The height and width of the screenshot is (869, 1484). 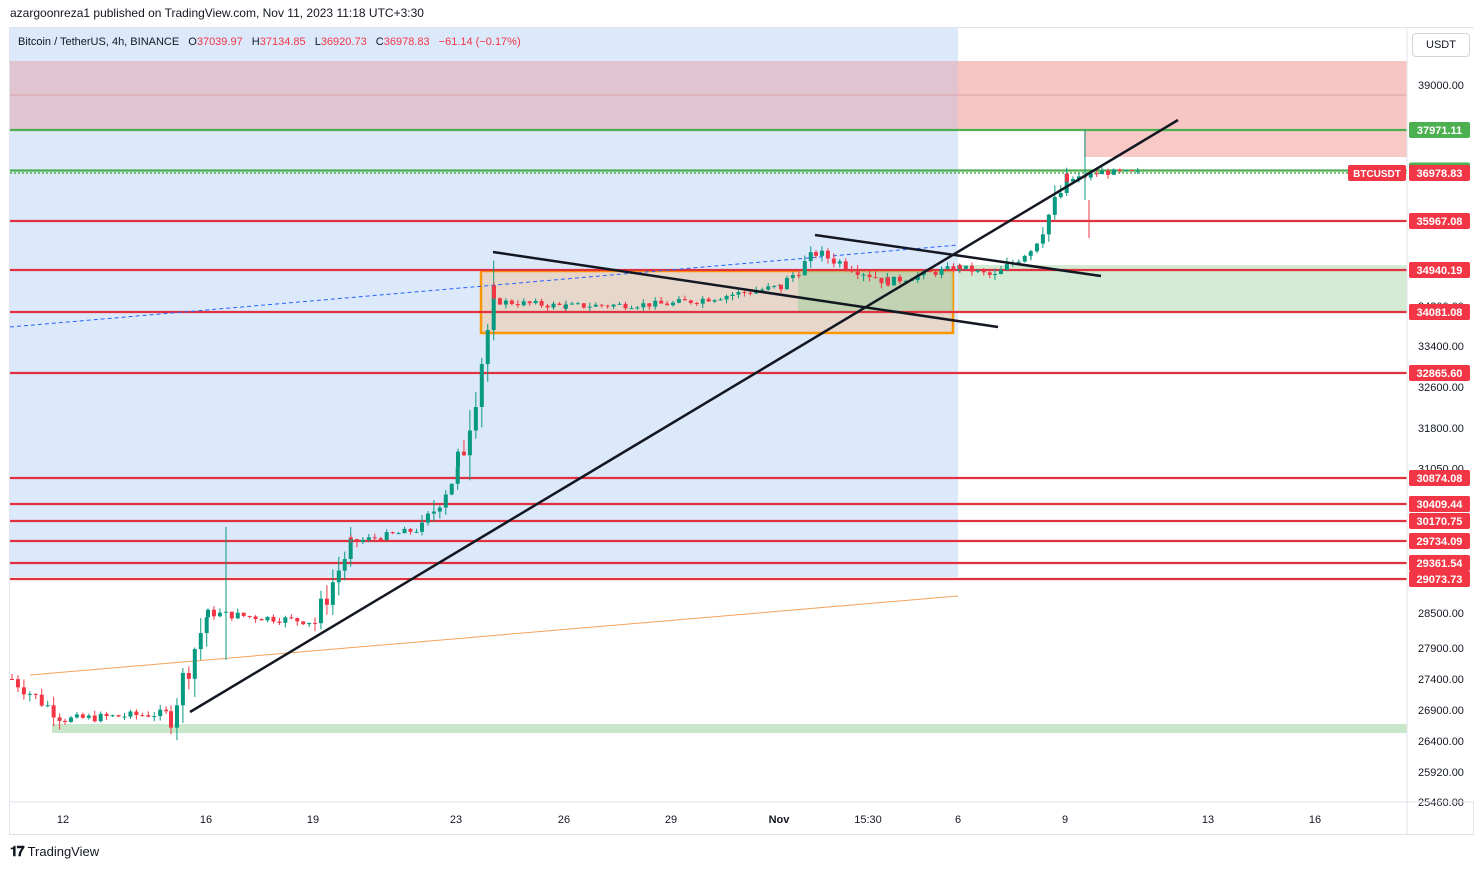 What do you see at coordinates (1440, 174) in the screenshot?
I see `price-label-text: 36978.83` at bounding box center [1440, 174].